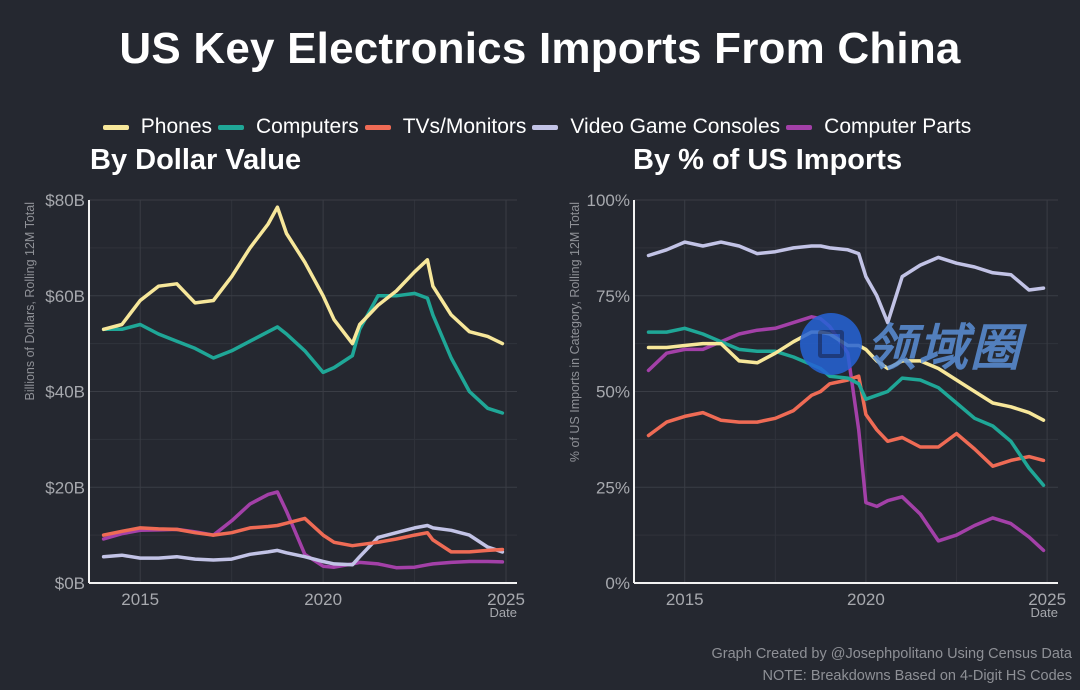 The image size is (1080, 690). Describe the element at coordinates (323, 599) in the screenshot. I see `left-chart-x-tick-label: 2020` at that location.